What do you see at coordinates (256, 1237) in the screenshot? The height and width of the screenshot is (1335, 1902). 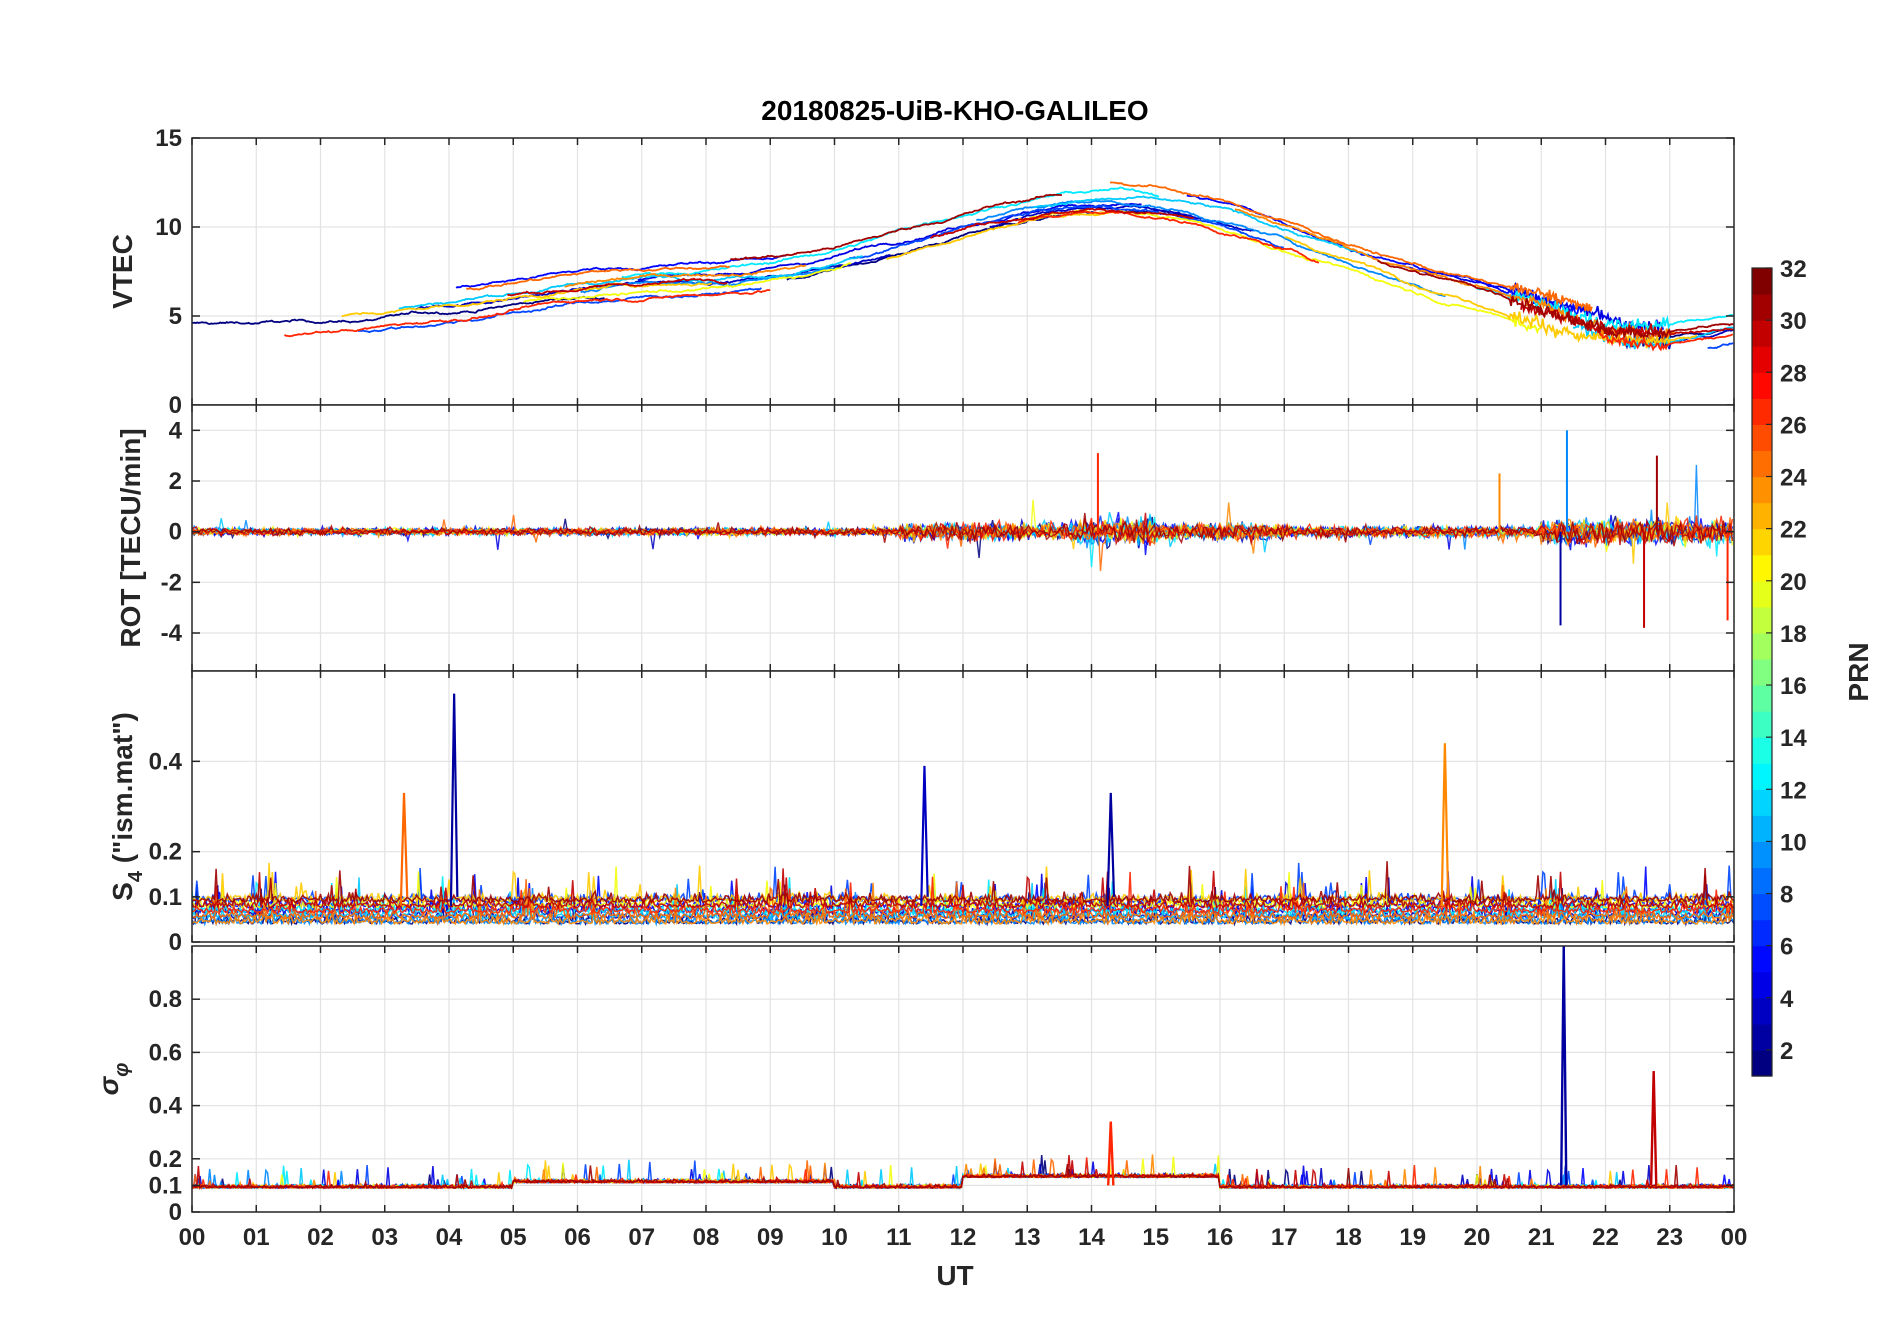 I see `x-tick-label: 01` at bounding box center [256, 1237].